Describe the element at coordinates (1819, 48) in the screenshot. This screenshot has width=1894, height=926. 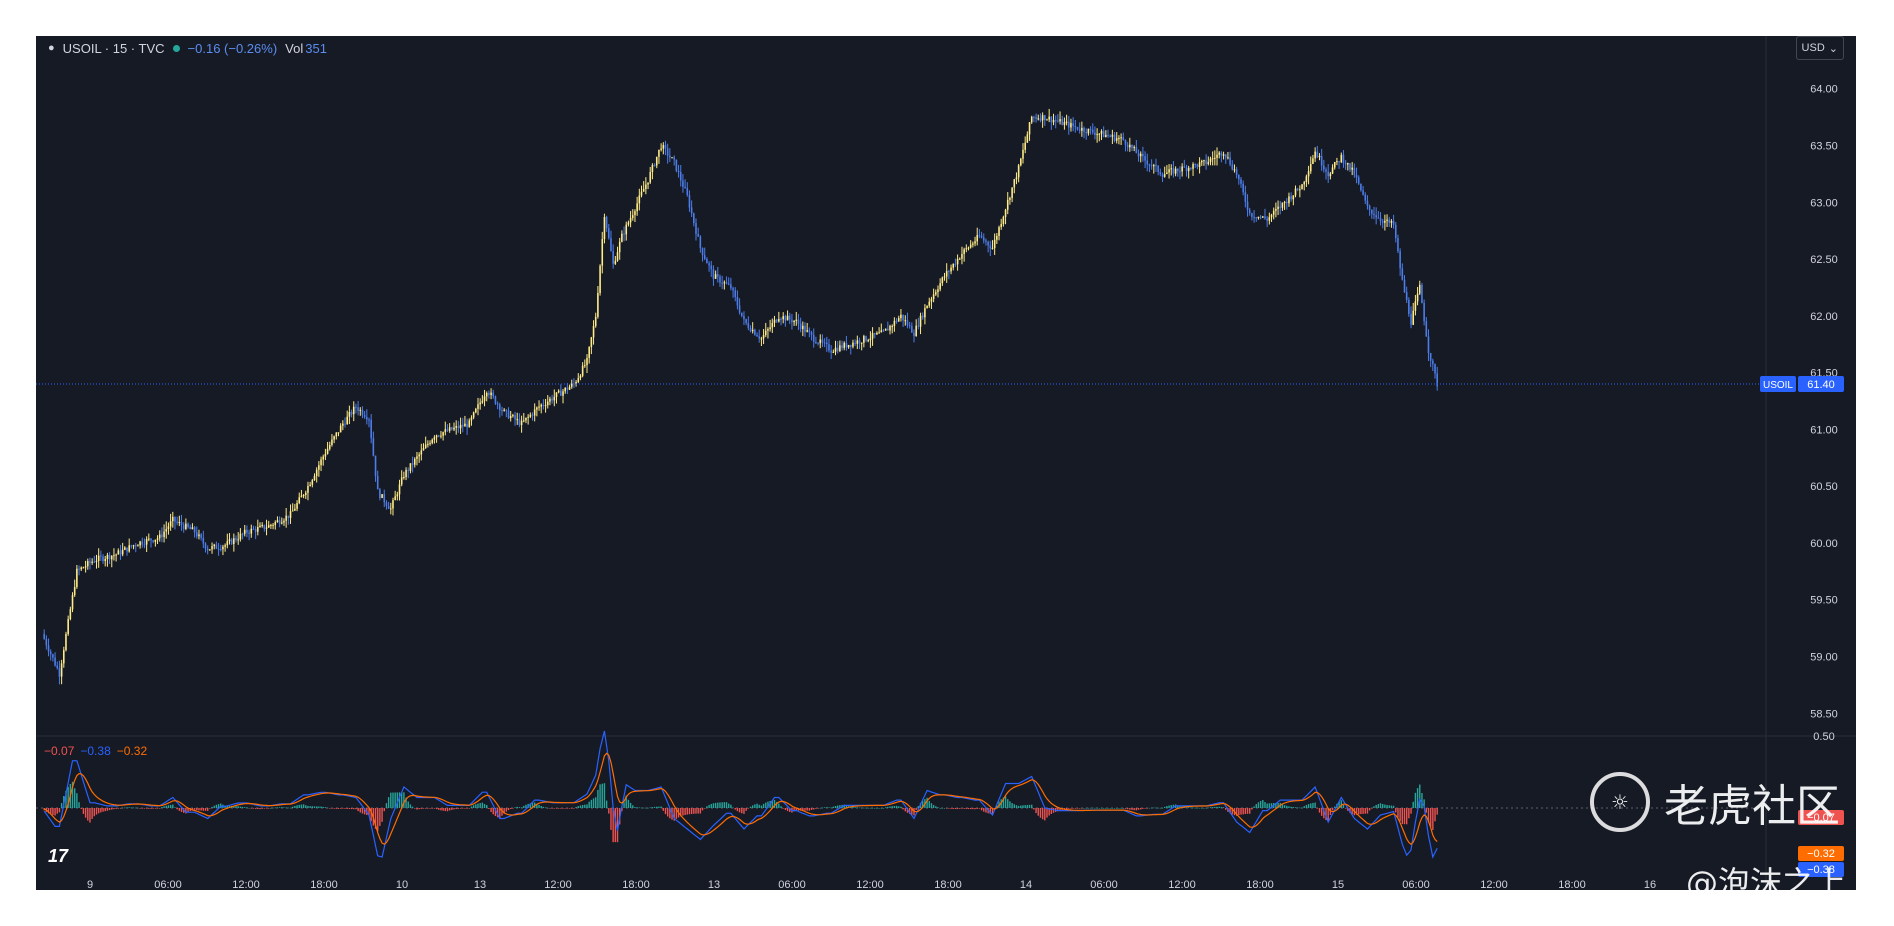
I see `currency-selector: USD ⌄` at that location.